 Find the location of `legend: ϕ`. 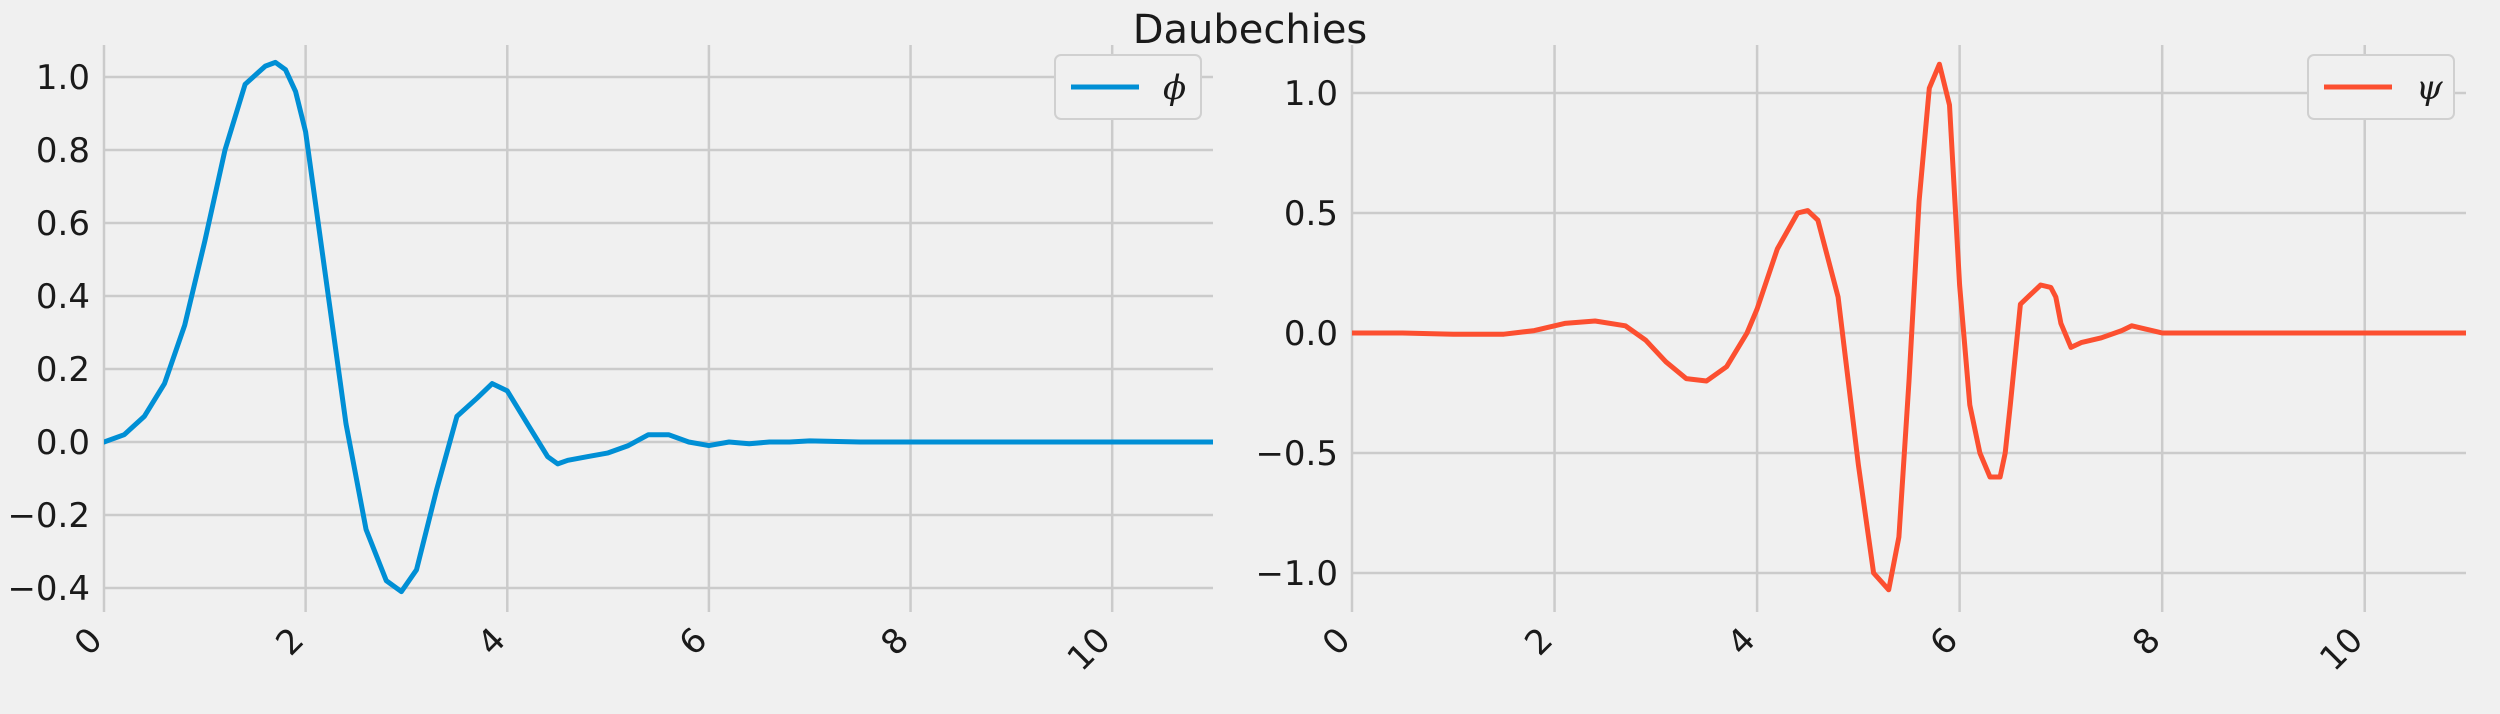

legend: ϕ is located at coordinates (1128, 87).